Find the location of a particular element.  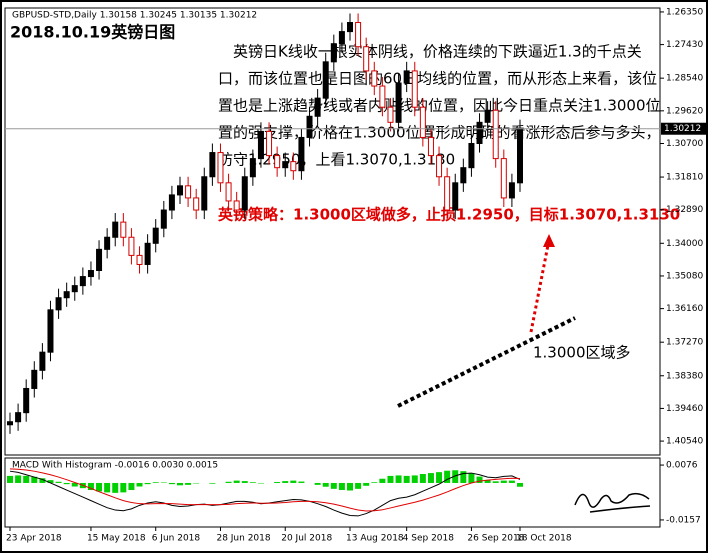

x-tick-label: 23 Apr 2018 is located at coordinates (34, 539).